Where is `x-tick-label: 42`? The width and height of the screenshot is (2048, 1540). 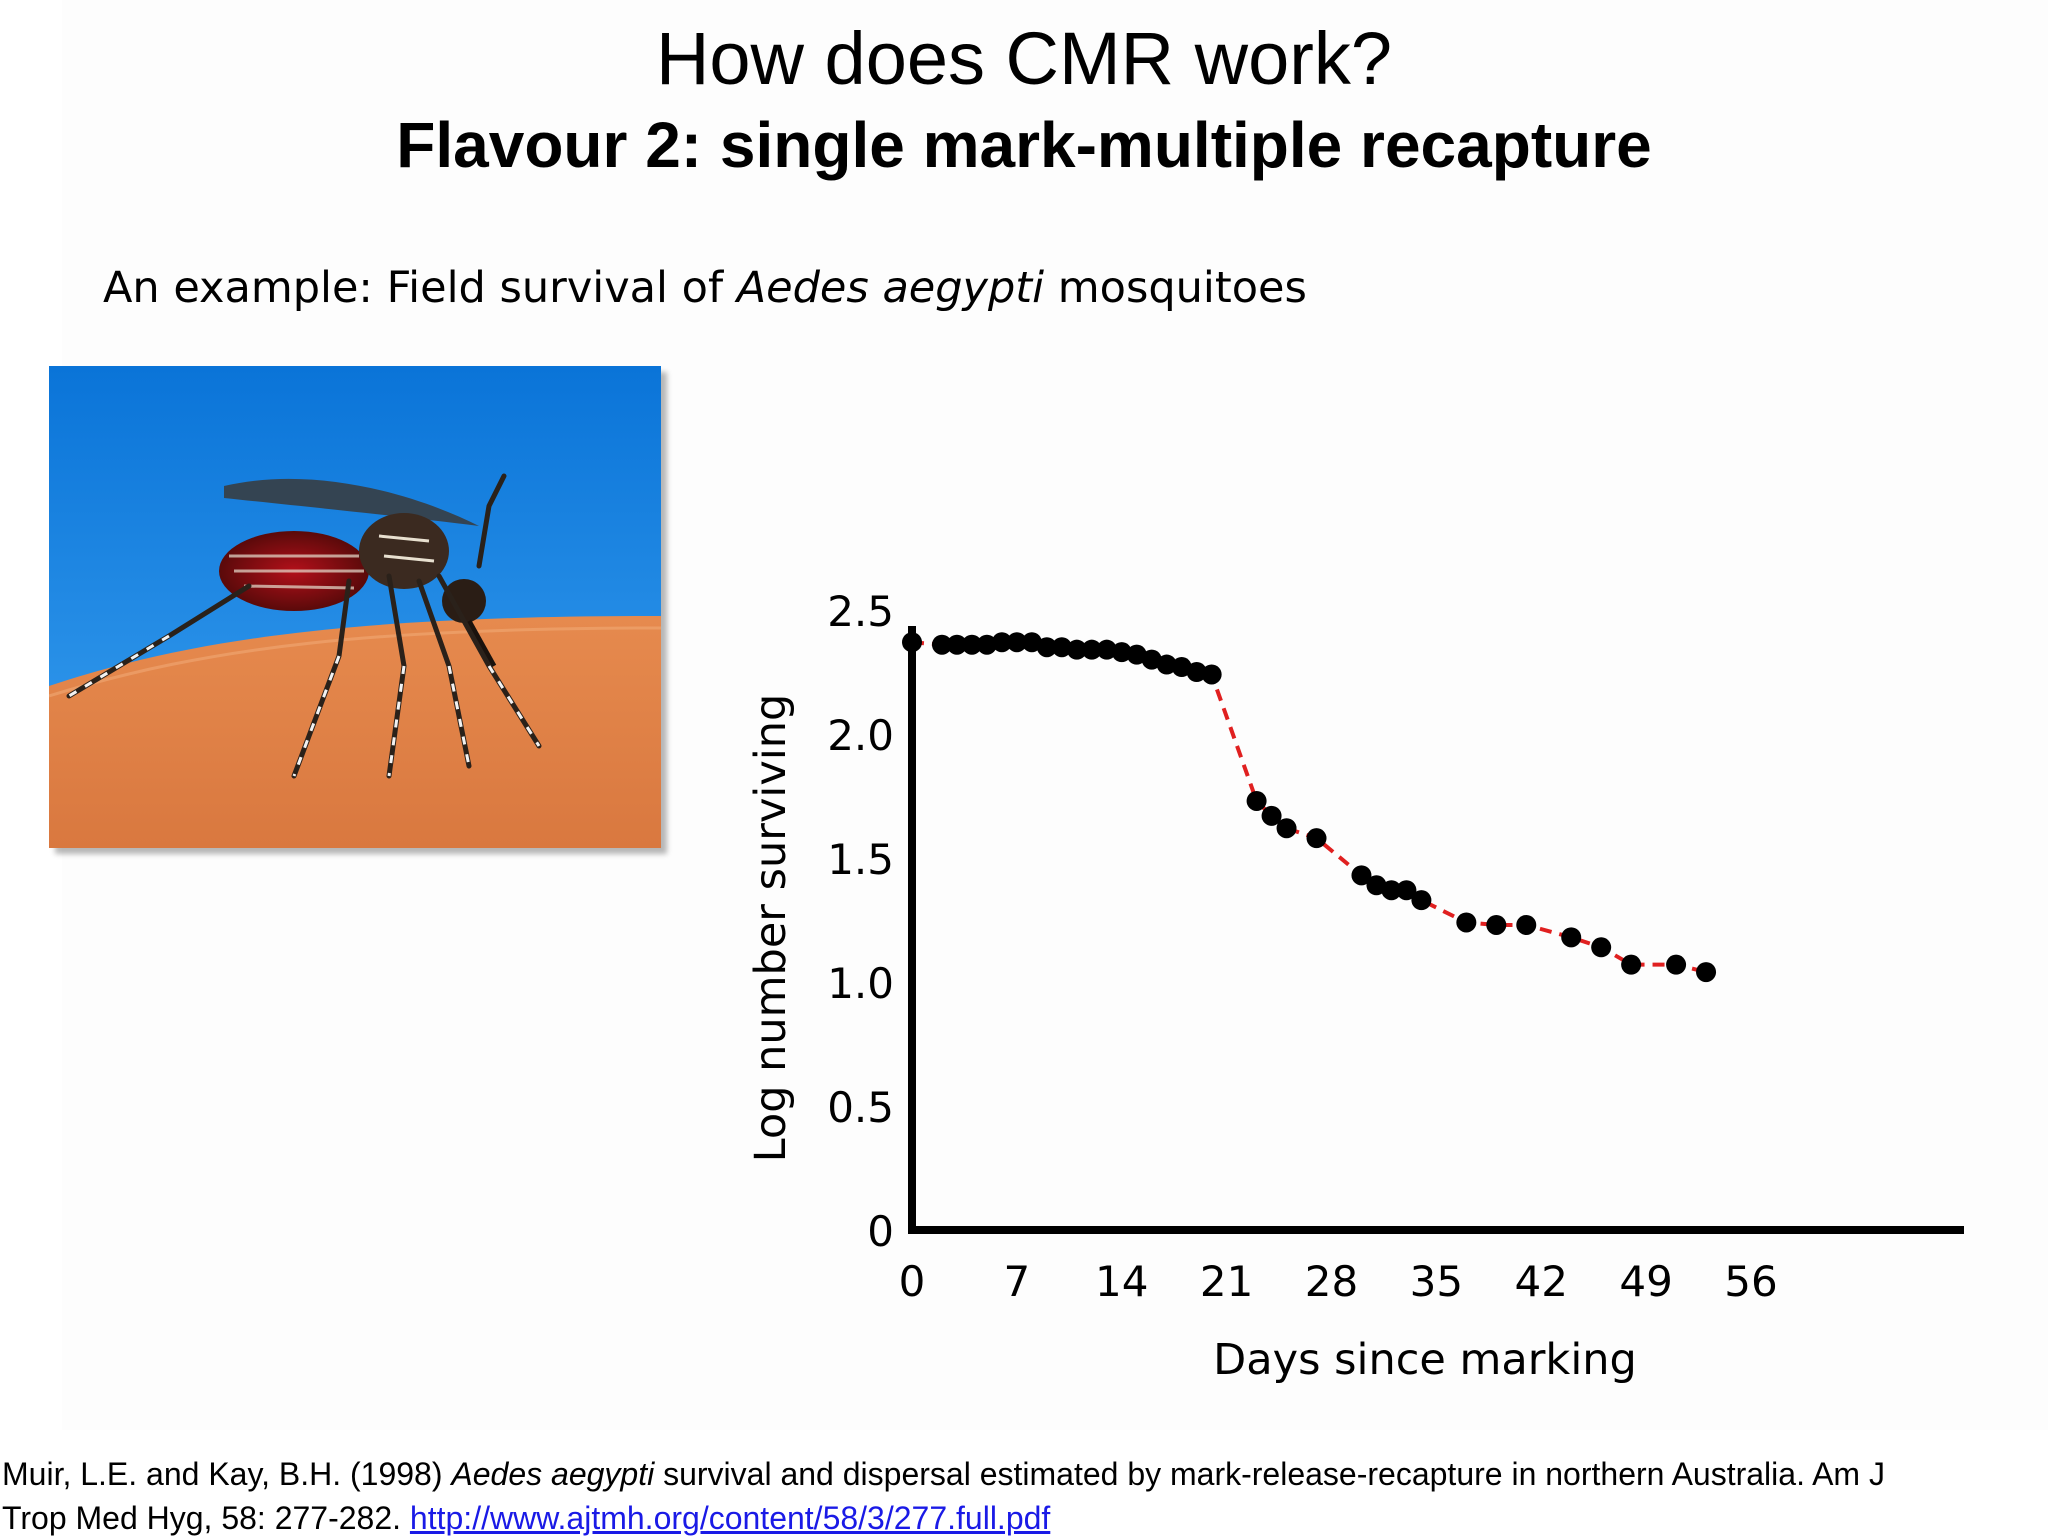 x-tick-label: 42 is located at coordinates (1541, 1281).